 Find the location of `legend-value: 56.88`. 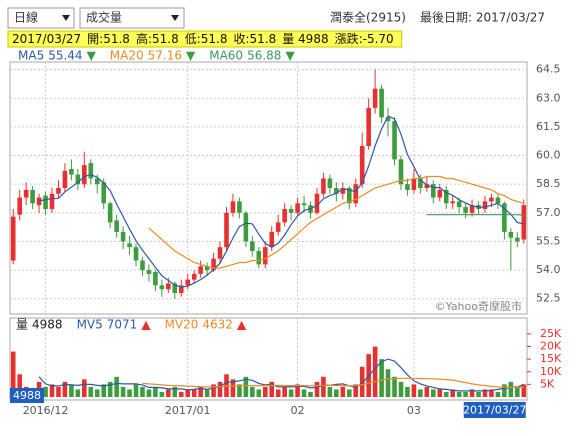

legend-value: 56.88 is located at coordinates (264, 56).